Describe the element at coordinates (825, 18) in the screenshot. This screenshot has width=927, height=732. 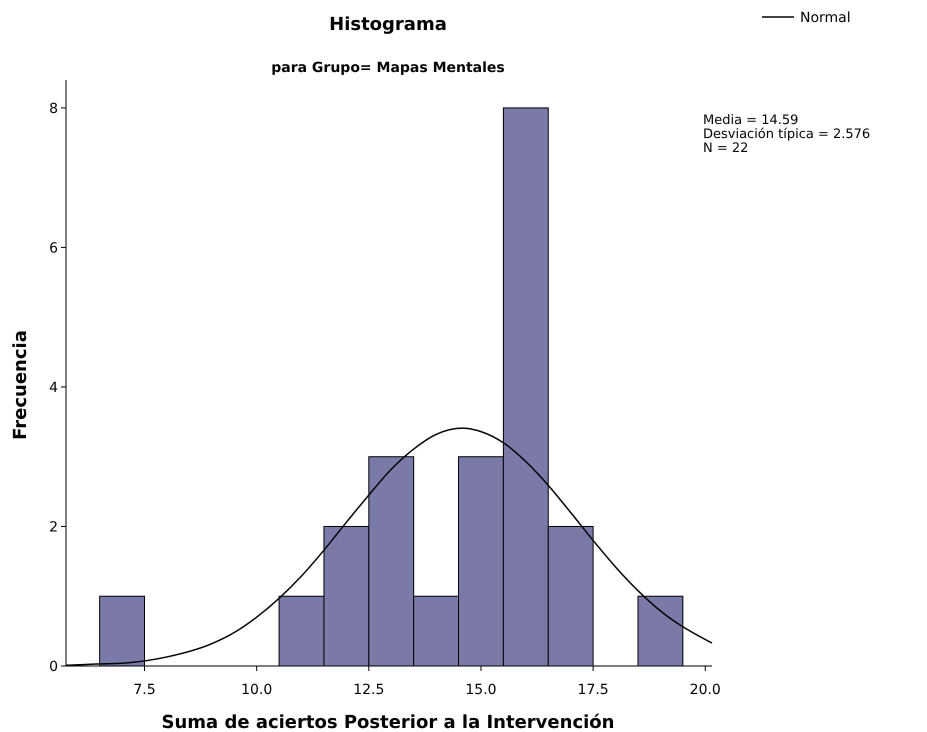
I see `legend-label: Normal` at that location.